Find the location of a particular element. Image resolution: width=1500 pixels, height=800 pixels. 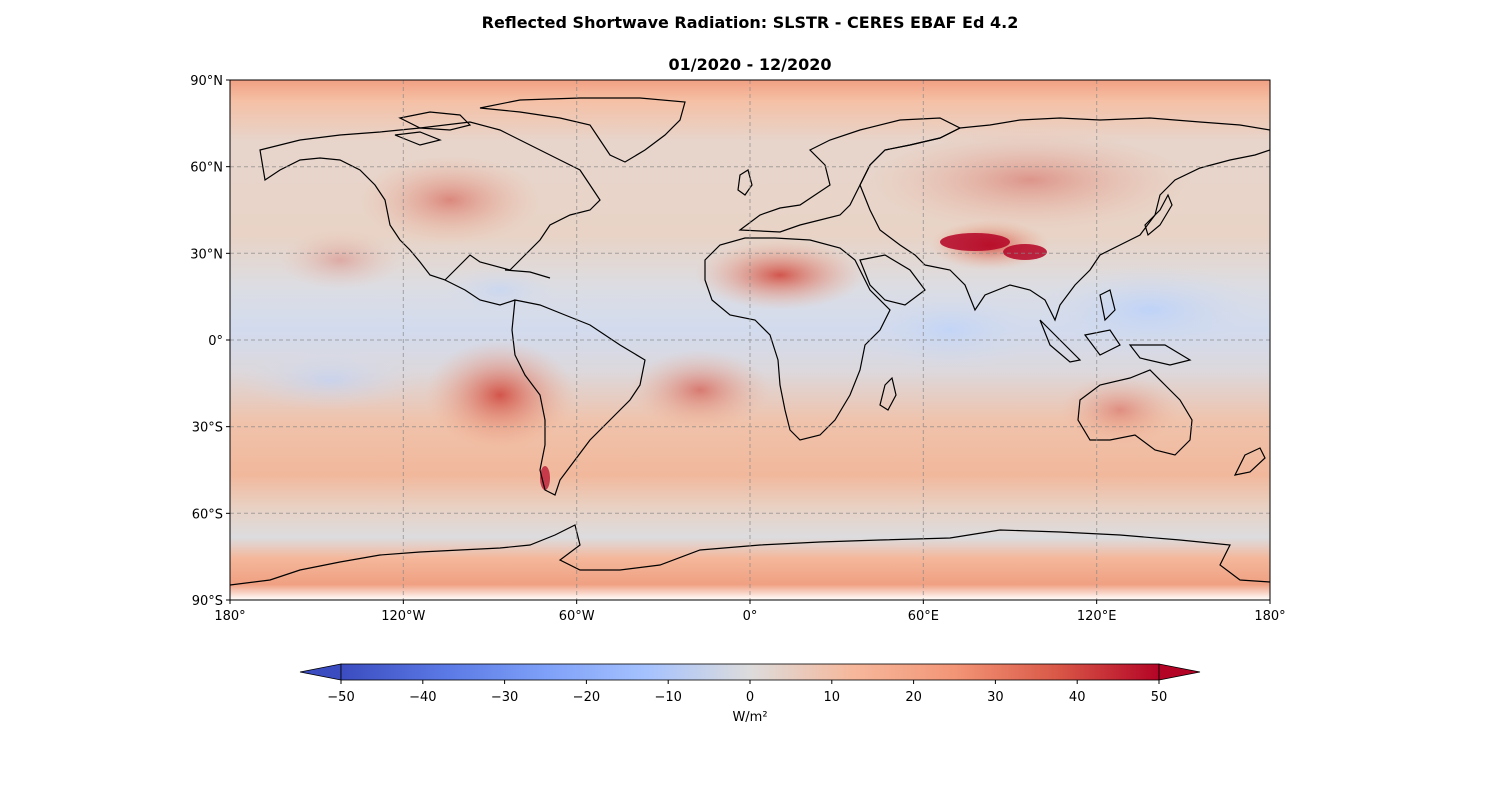

colorbar-tick-label: −10 is located at coordinates (667, 697).